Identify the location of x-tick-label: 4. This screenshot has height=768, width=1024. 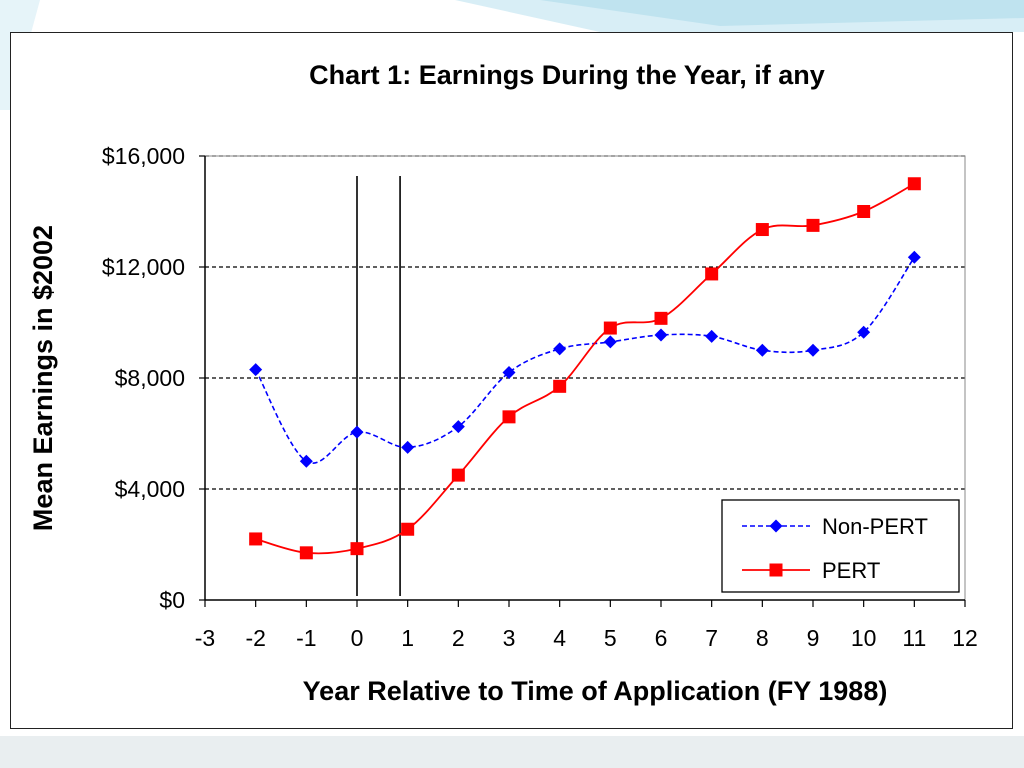
(559, 638).